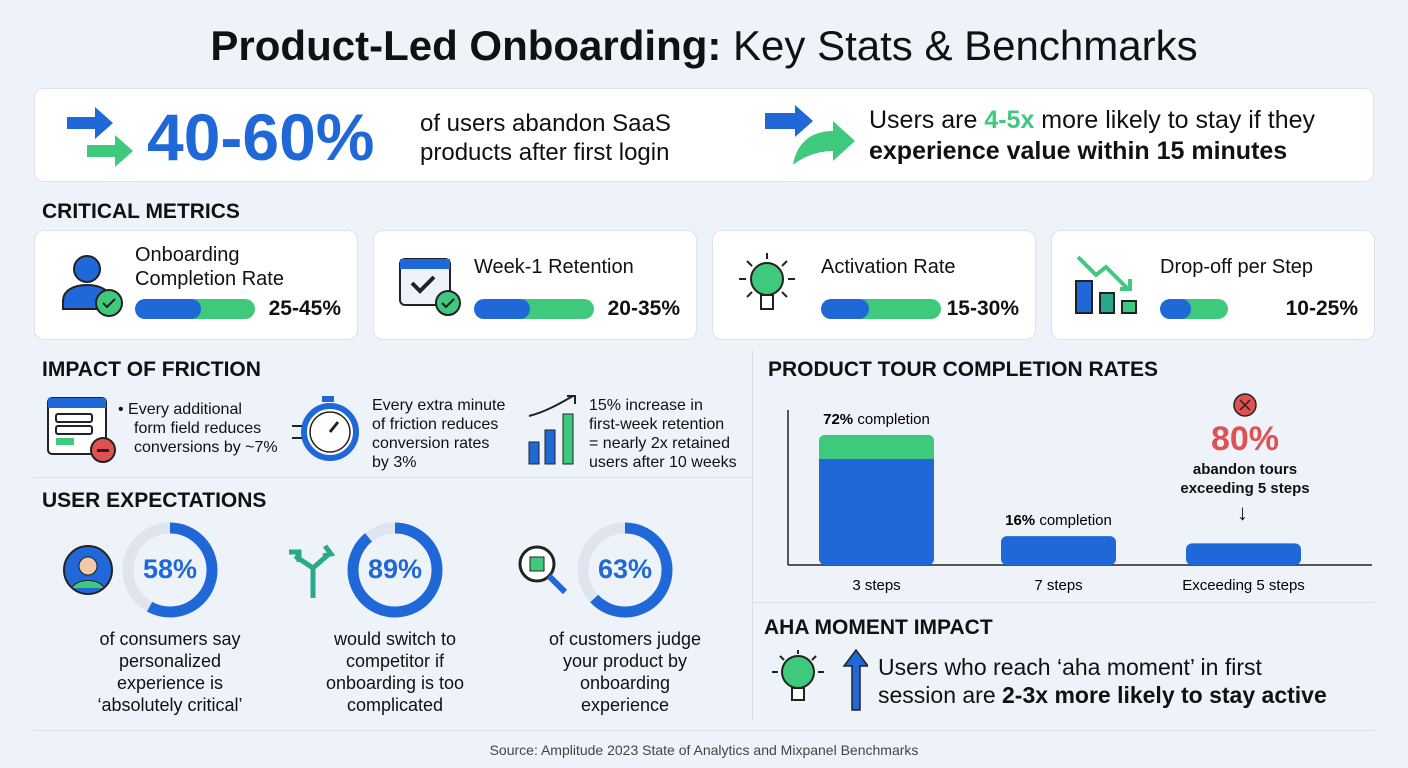  Describe the element at coordinates (535, 285) in the screenshot. I see `metric-card: Week-1 Retention 20-35%` at that location.